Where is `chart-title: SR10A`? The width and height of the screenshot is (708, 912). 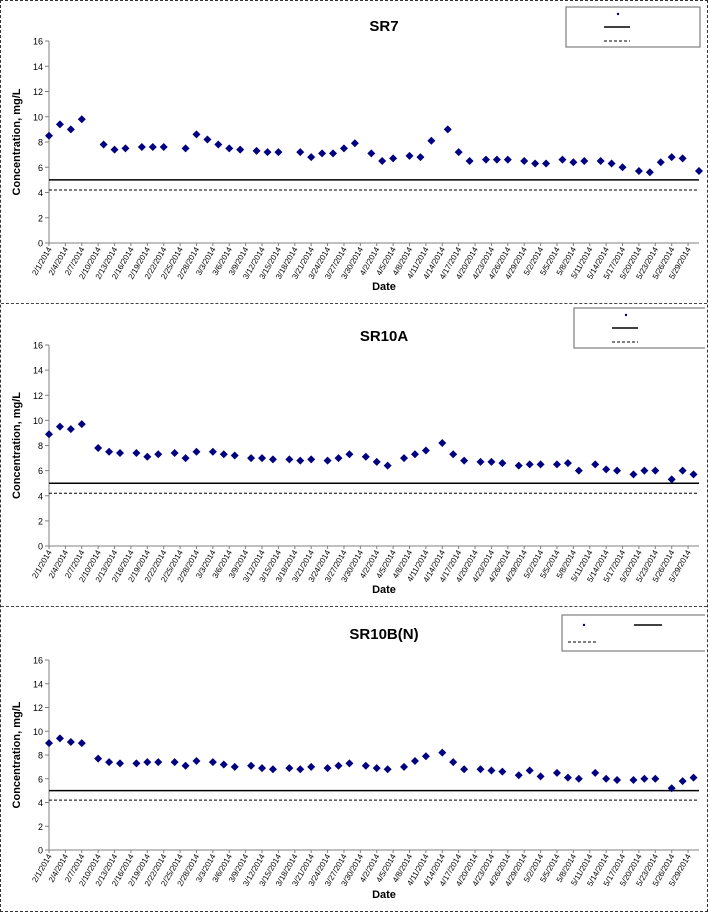 chart-title: SR10A is located at coordinates (384, 336).